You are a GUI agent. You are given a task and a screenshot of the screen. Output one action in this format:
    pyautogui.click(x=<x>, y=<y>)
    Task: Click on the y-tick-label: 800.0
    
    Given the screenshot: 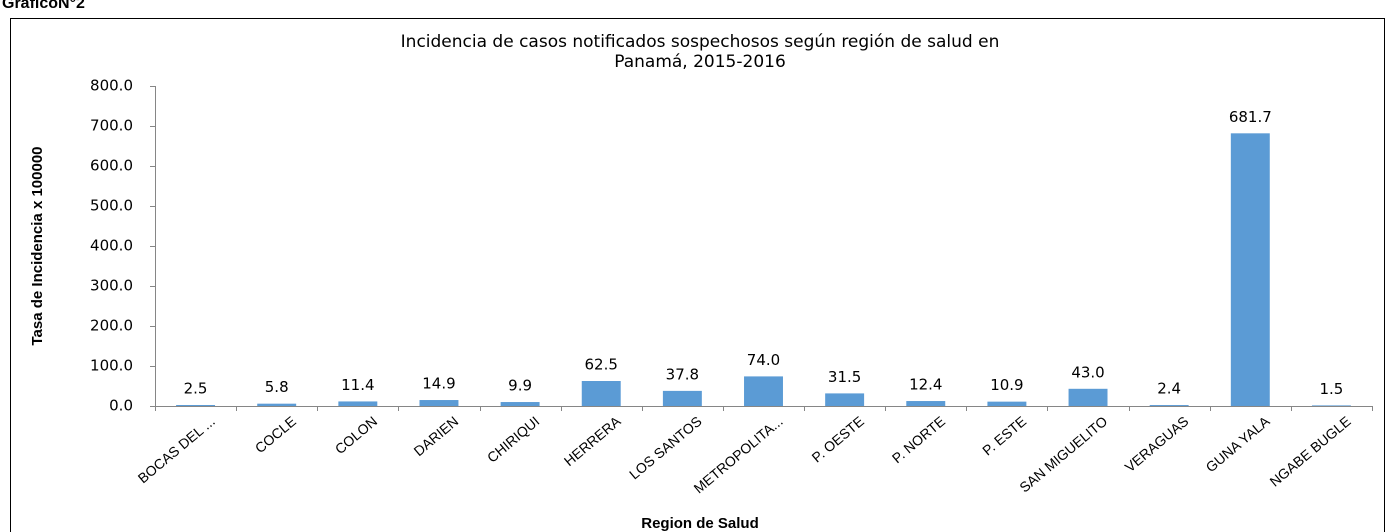 What is the action you would take?
    pyautogui.click(x=111, y=86)
    